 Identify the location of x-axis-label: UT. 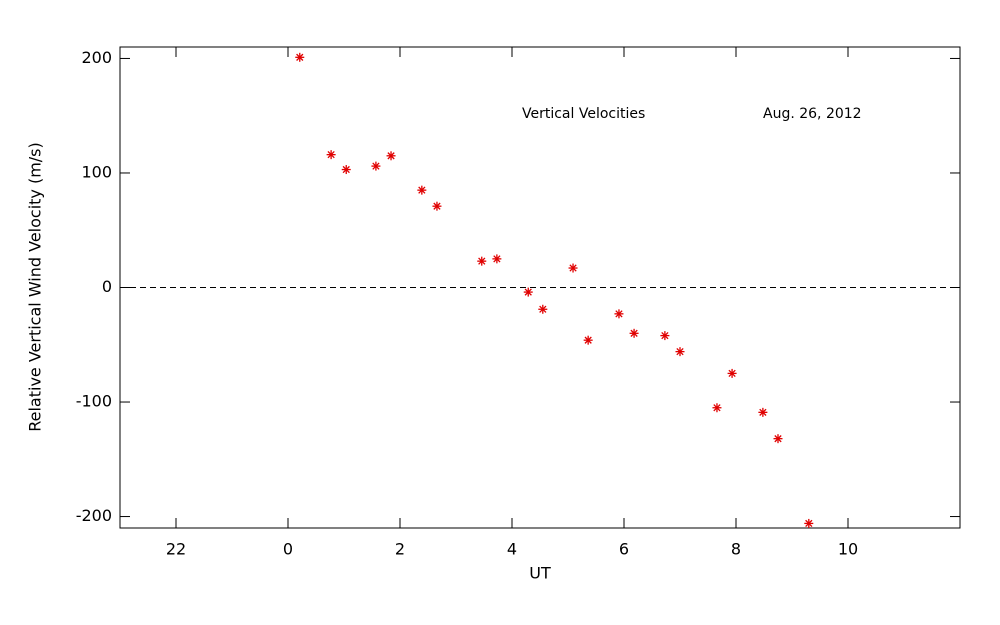
(540, 573).